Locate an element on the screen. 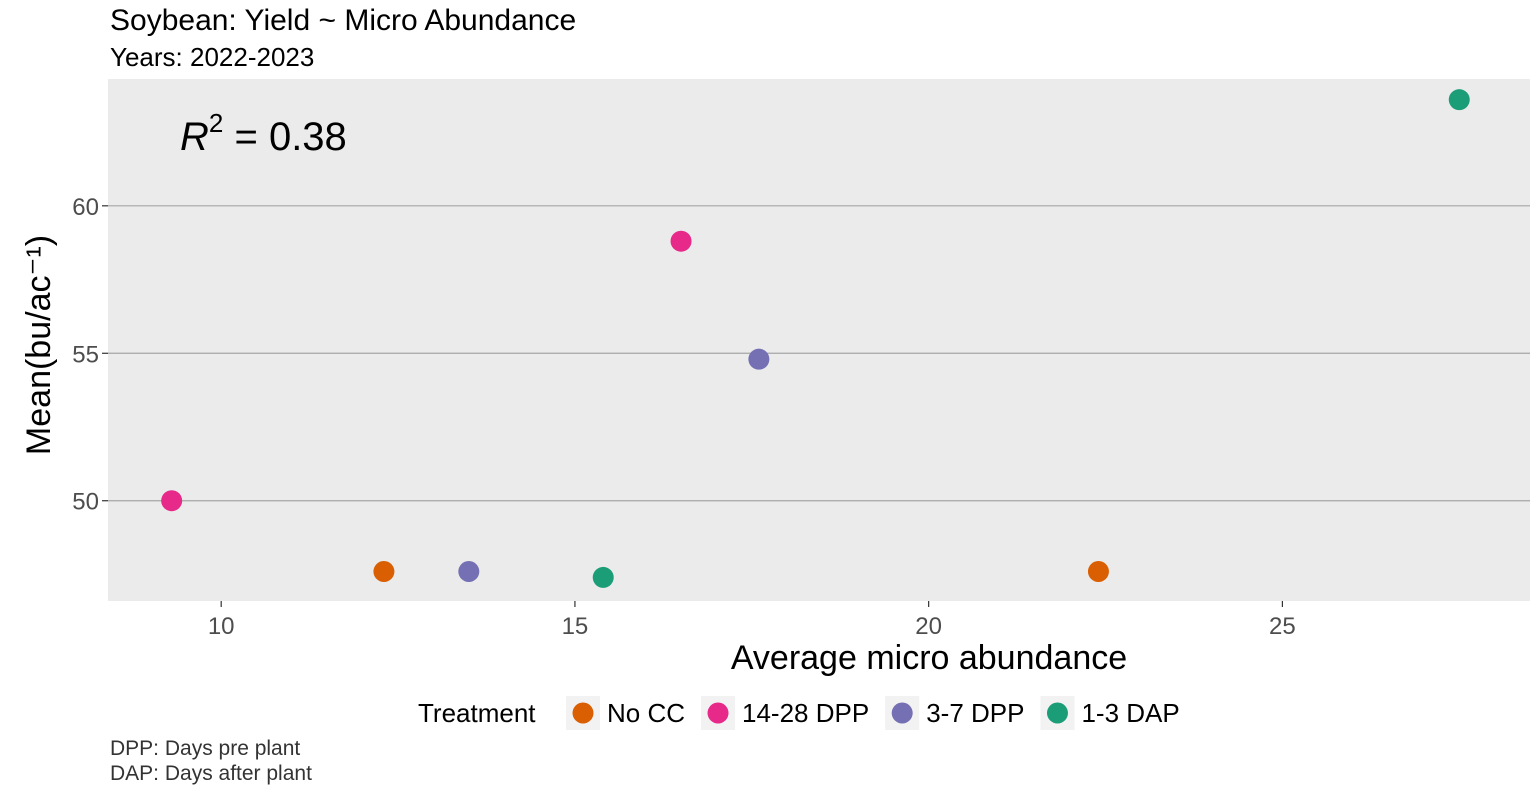  legend-label-3: 1-3 DAP is located at coordinates (1130, 713).